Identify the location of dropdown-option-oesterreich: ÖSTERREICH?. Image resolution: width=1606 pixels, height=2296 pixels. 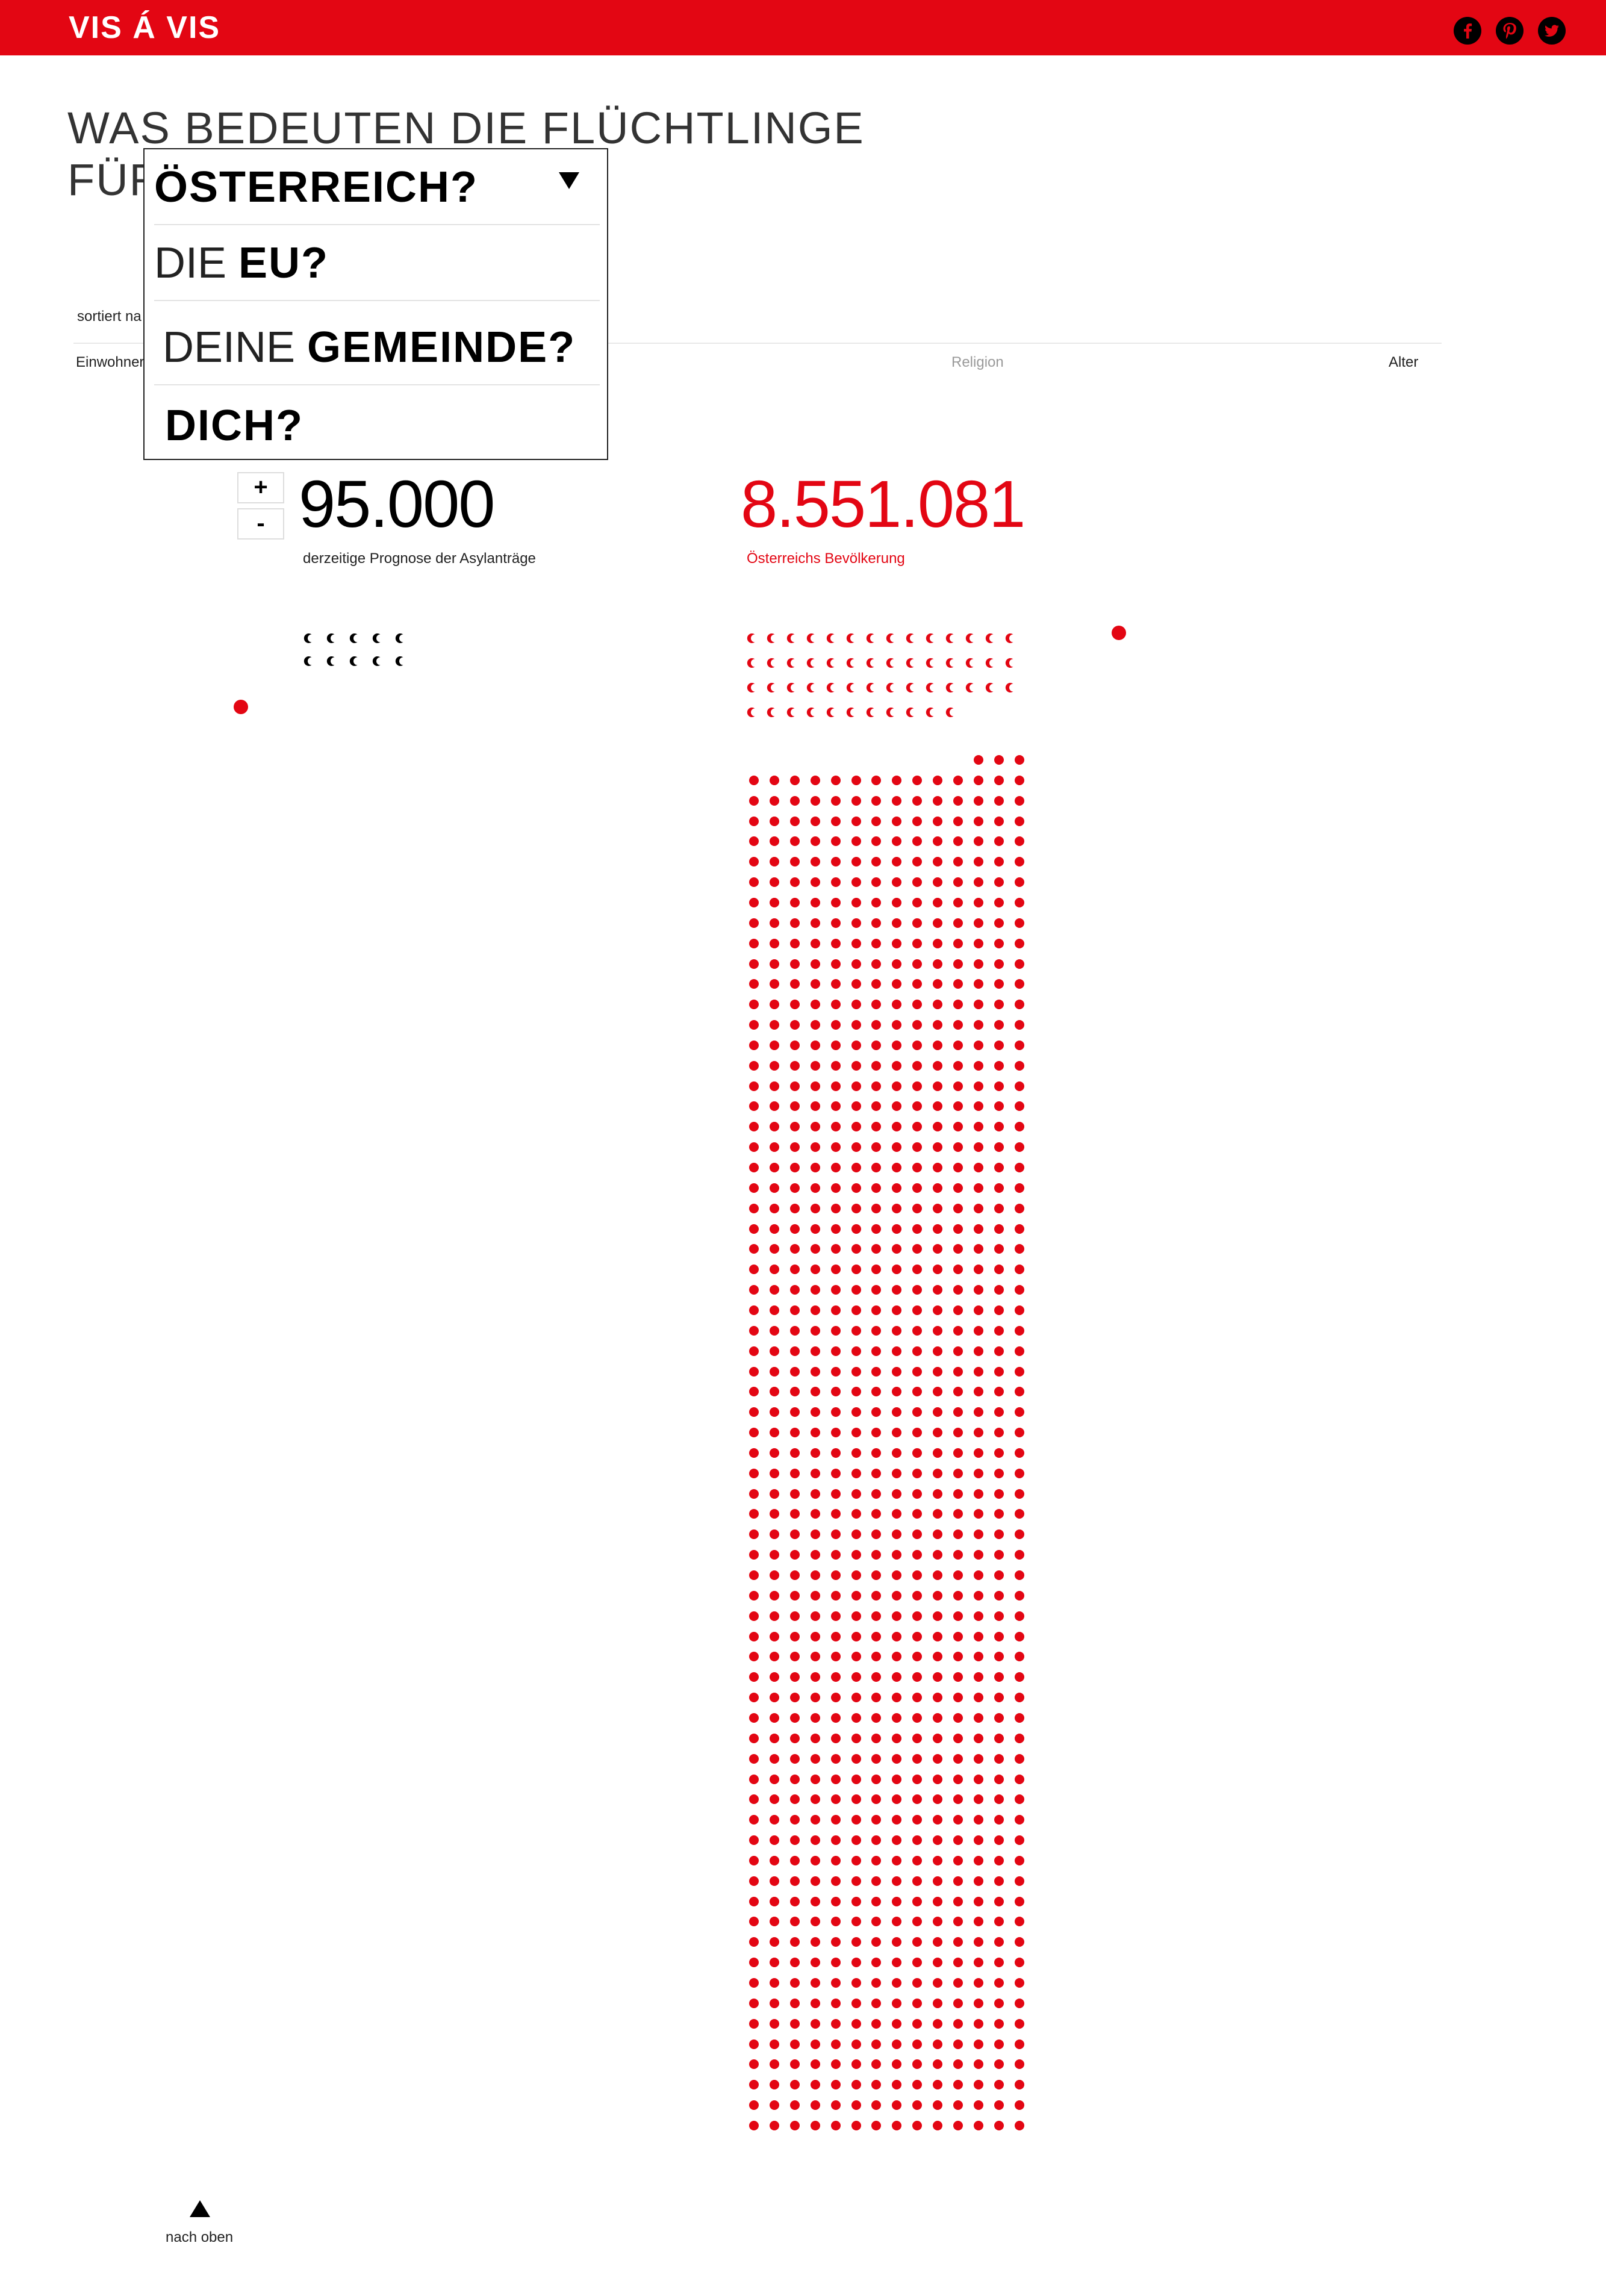
(377, 187).